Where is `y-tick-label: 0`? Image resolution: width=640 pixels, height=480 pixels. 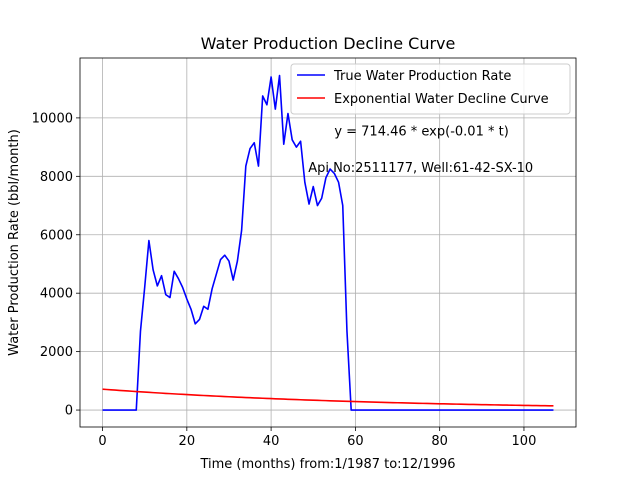 y-tick-label: 0 is located at coordinates (69, 411).